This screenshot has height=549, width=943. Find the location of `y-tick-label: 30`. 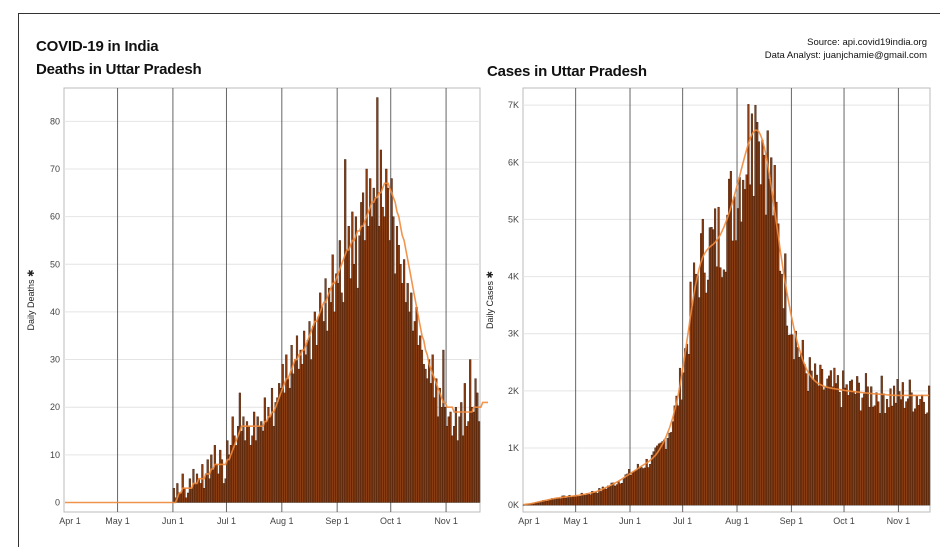

y-tick-label: 30 is located at coordinates (55, 360).